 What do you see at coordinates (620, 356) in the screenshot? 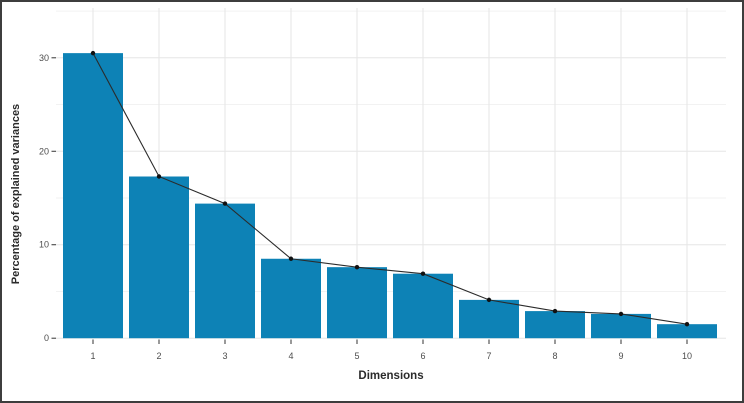
I see `x-tick-label: 9` at bounding box center [620, 356].